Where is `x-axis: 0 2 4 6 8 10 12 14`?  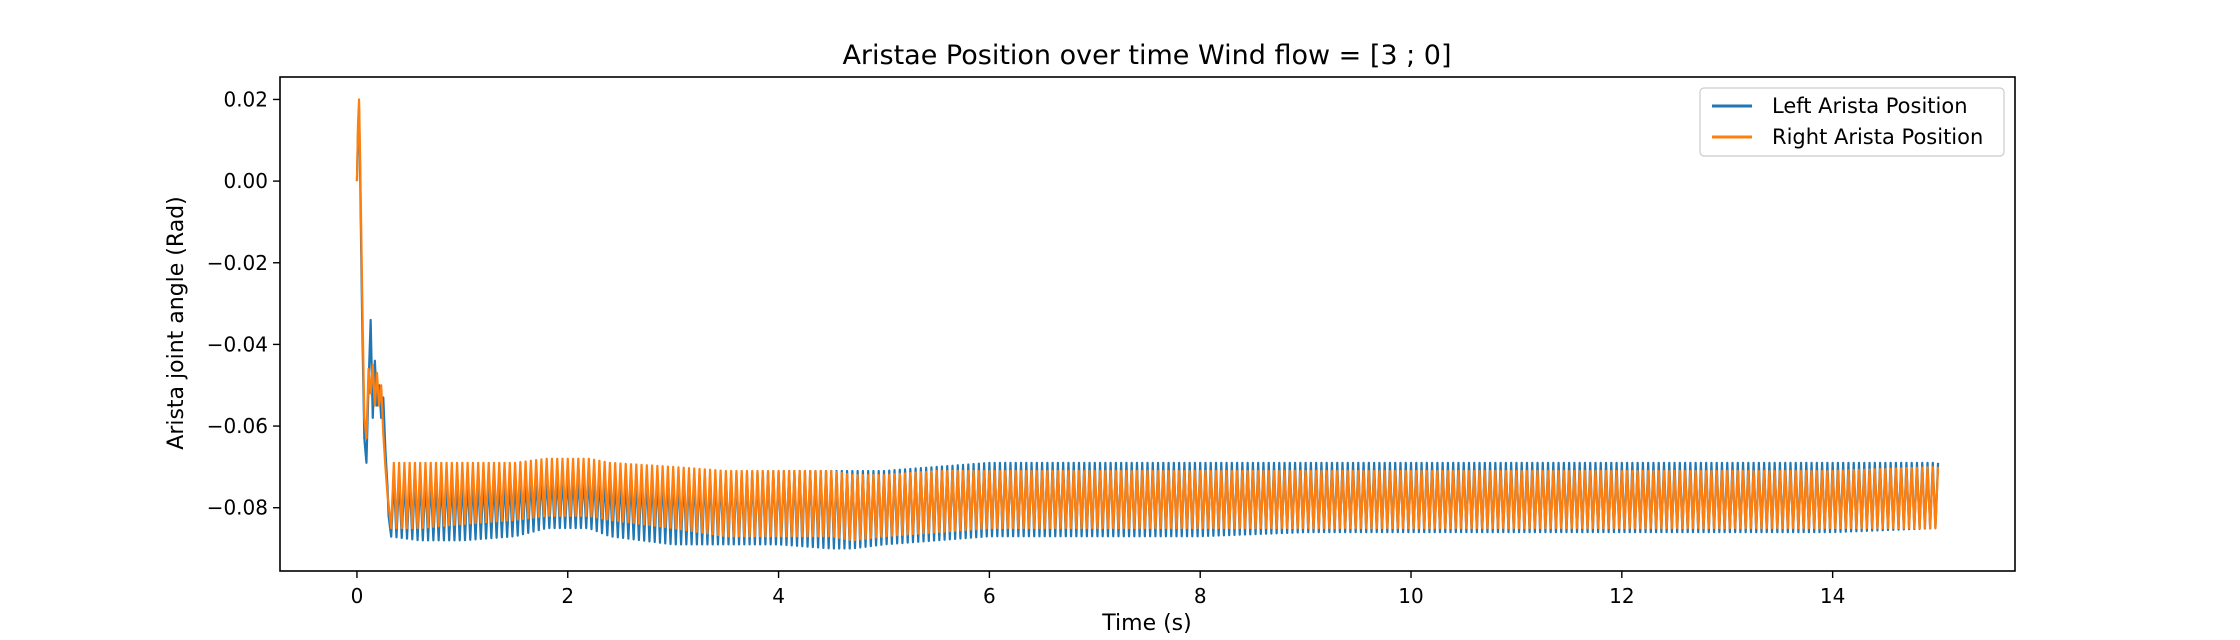
x-axis: 0 2 4 6 8 10 12 14 is located at coordinates (1098, 589).